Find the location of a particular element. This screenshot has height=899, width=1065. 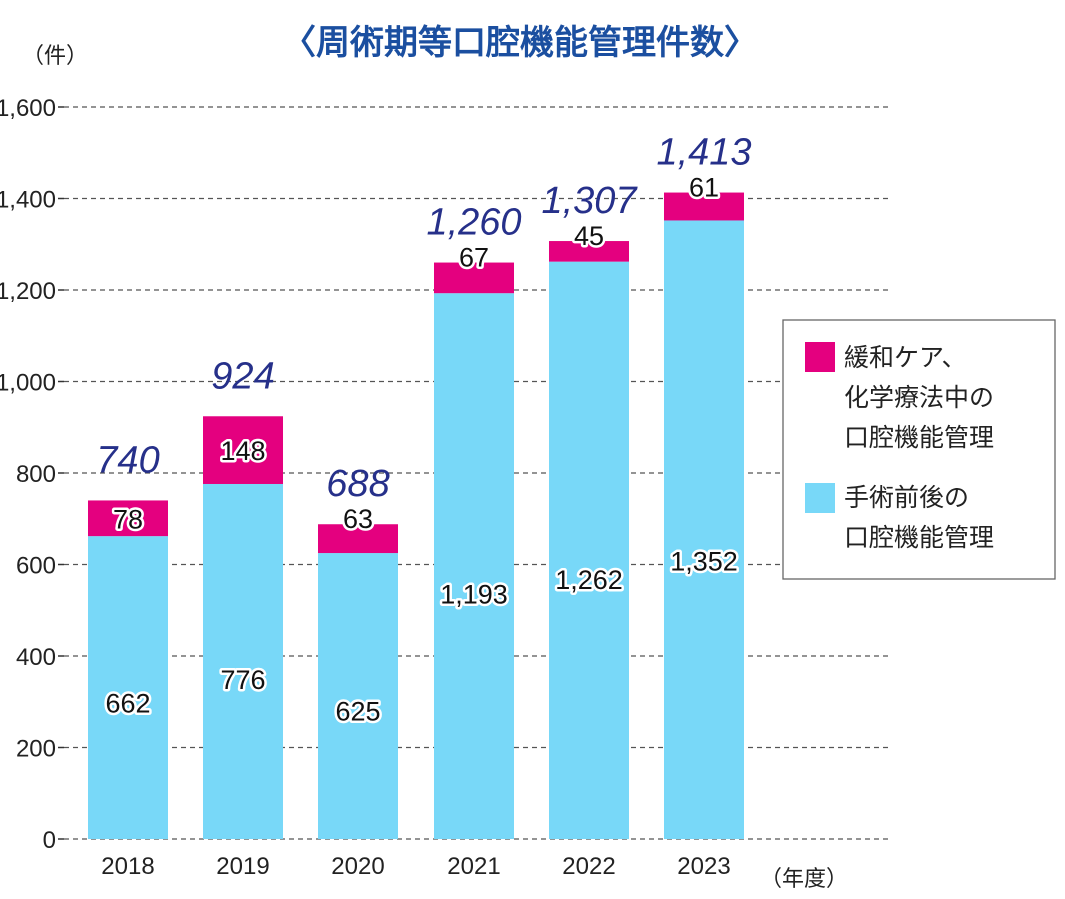

y-tick-label: 1,000 is located at coordinates (28, 383).